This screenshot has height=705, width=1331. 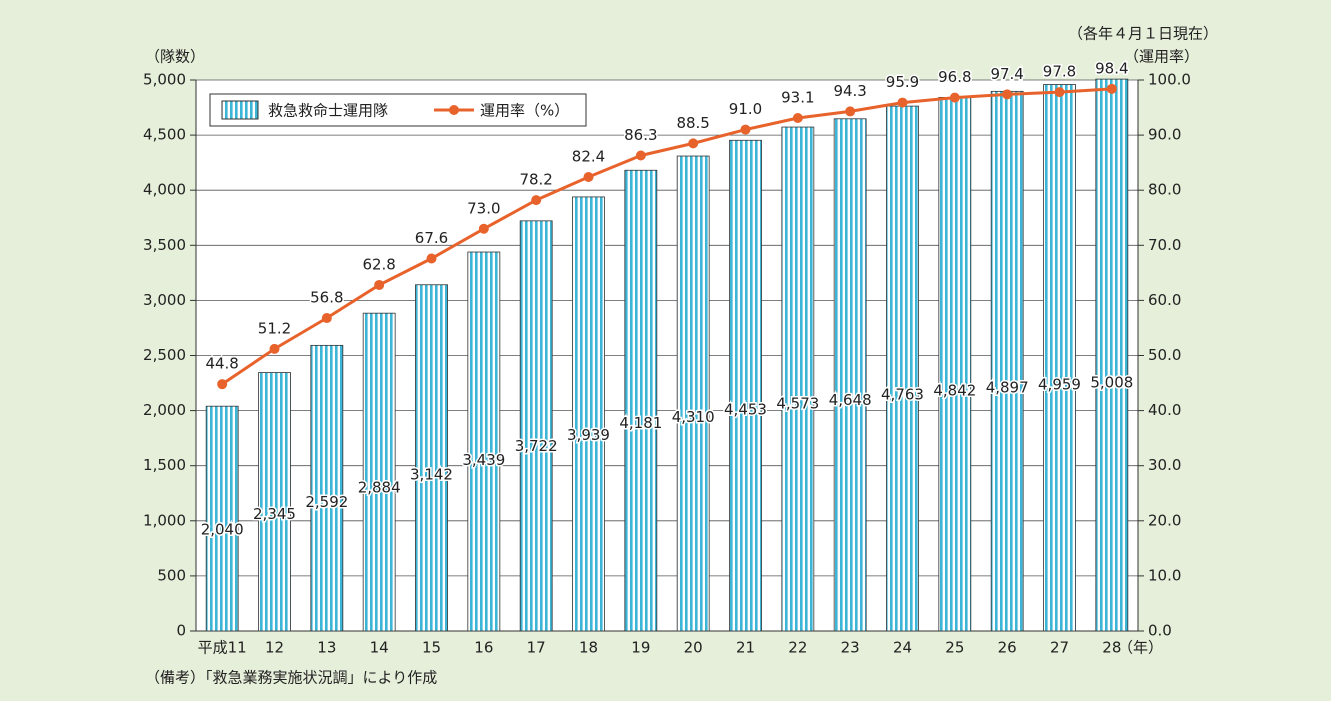 I want to click on legend-label: 運用率（%）, so click(x=524, y=111).